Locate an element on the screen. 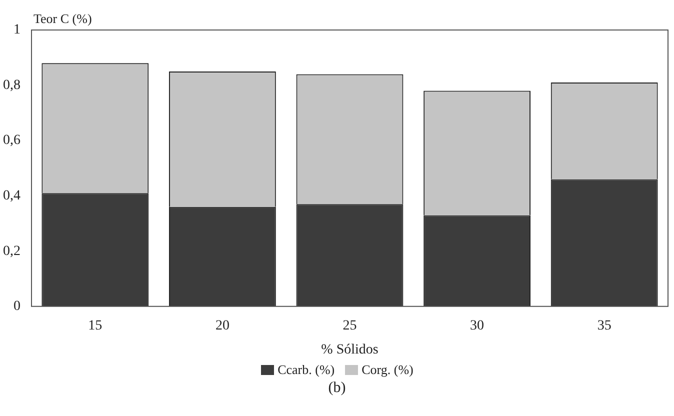 The image size is (674, 416). x-tick-label: 25 is located at coordinates (349, 326).